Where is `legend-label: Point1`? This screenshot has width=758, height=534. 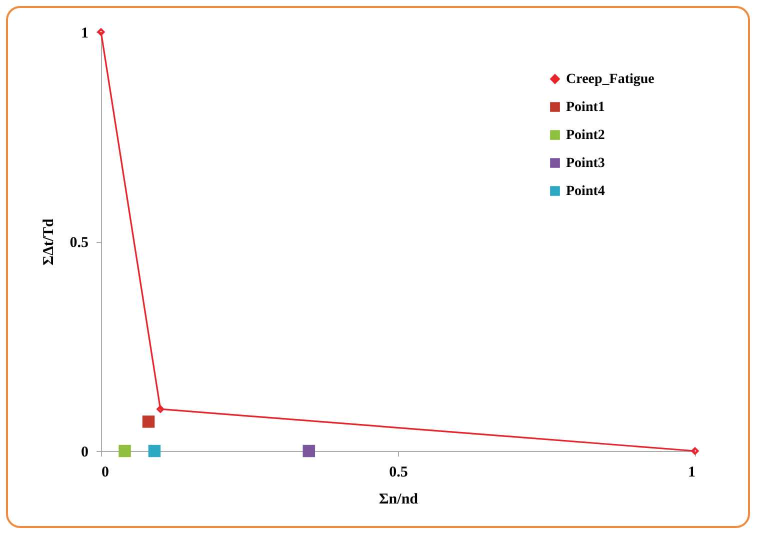 legend-label: Point1 is located at coordinates (585, 107).